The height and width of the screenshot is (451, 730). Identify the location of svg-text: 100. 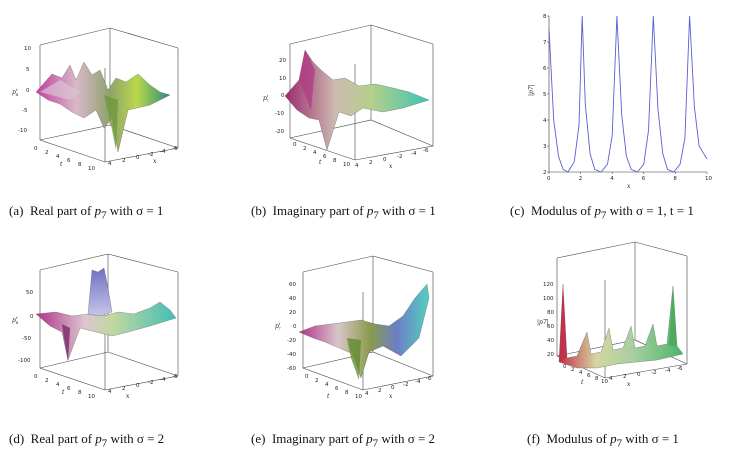
(548, 299).